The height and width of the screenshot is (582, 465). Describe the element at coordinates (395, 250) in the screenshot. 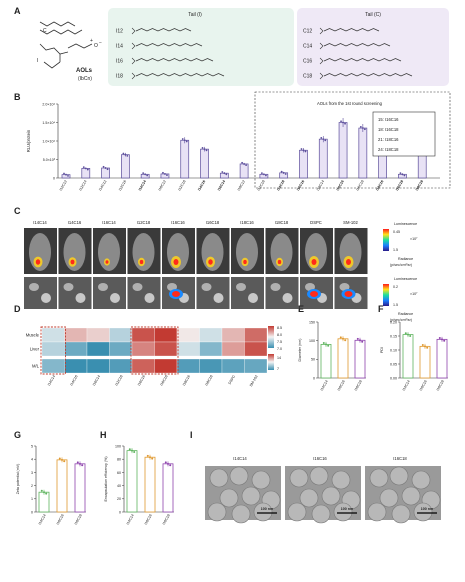

I see `scale-top-min: 1.5` at that location.